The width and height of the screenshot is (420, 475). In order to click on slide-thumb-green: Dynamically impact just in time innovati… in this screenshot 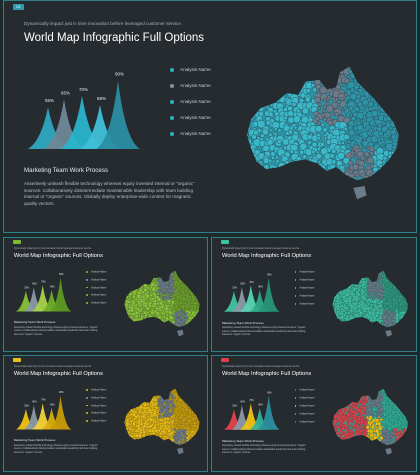, I will do `click(105, 294)`.